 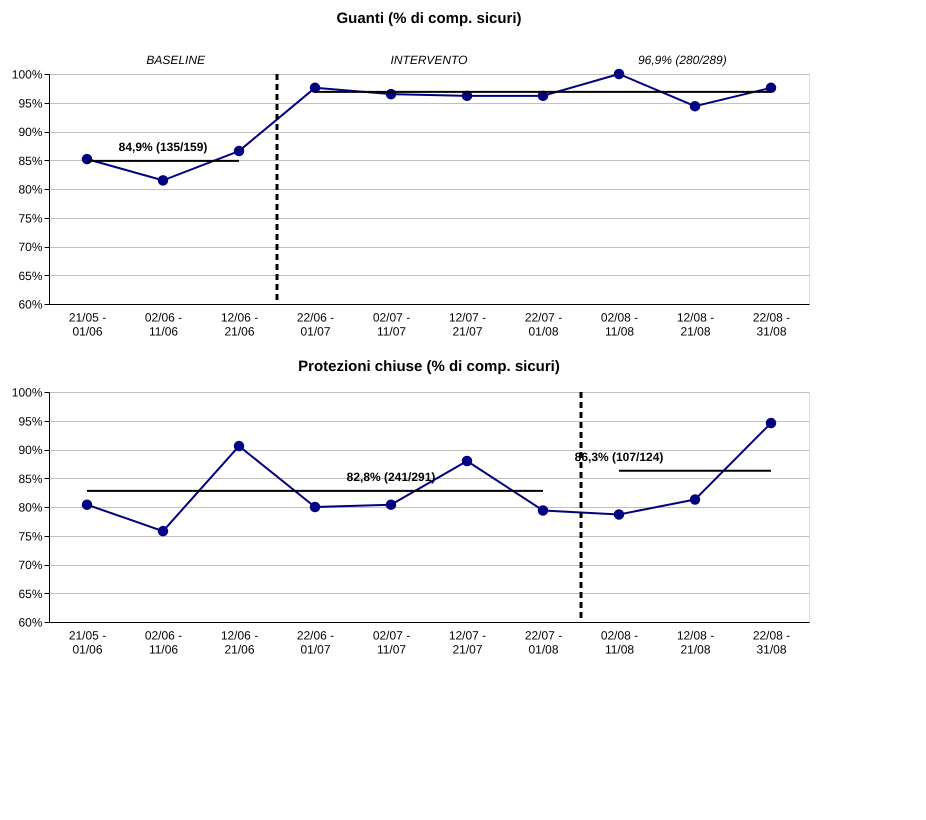 What do you see at coordinates (176, 60) in the screenshot?
I see `text: BASELINE` at bounding box center [176, 60].